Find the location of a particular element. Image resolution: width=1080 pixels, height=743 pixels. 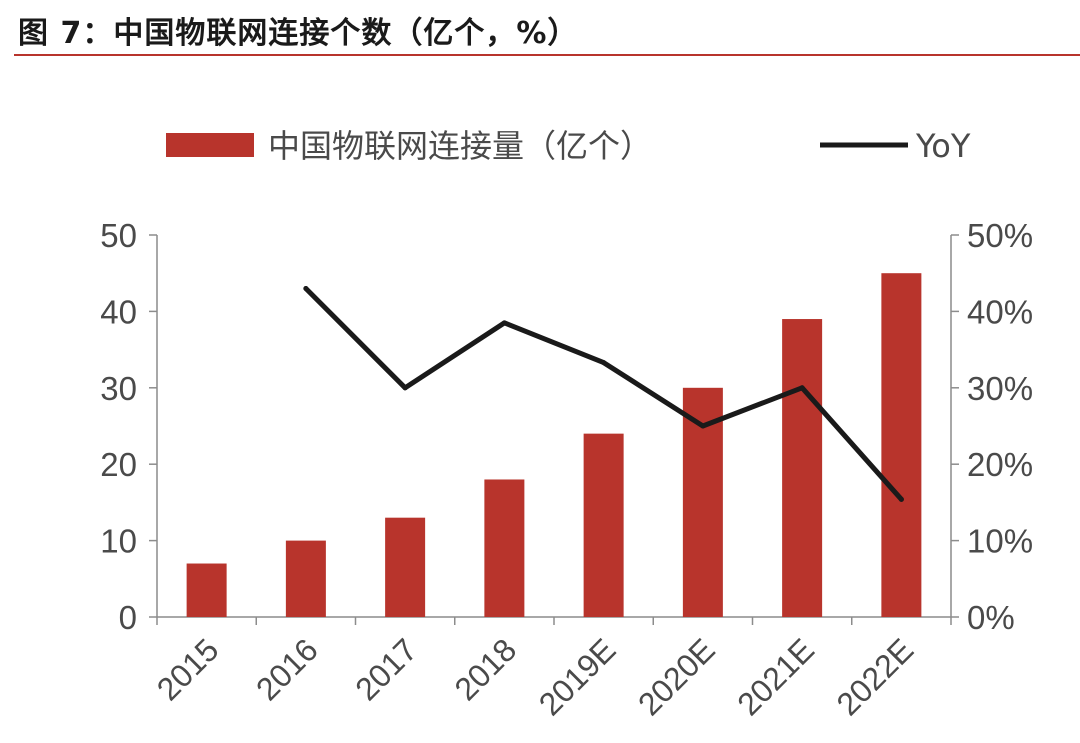

legend: 中国物联网连接量（亿个） YoY is located at coordinates (568, 146).